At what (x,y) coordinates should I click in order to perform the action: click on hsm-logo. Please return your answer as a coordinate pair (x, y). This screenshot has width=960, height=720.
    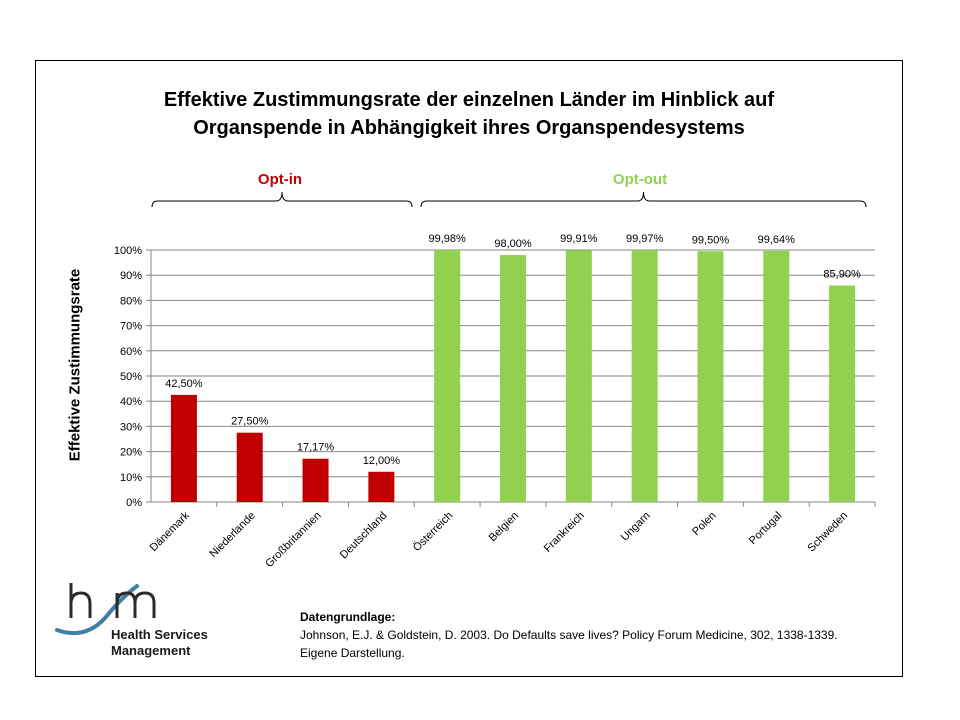
    Looking at the image, I should click on (105, 609).